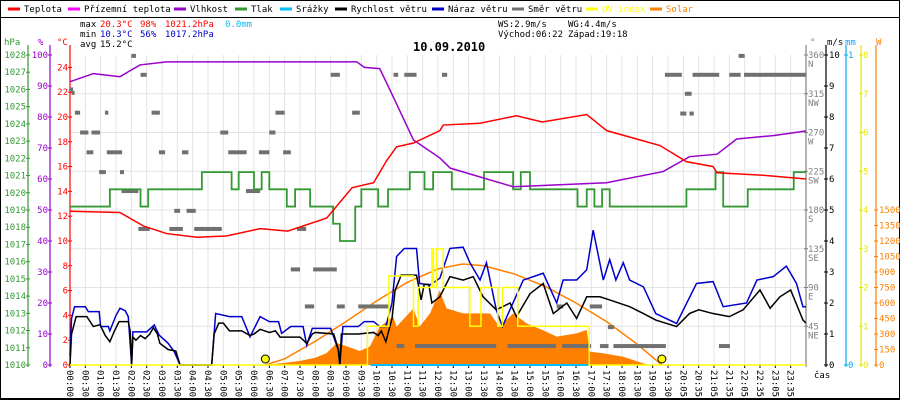 The height and width of the screenshot is (400, 900). Describe the element at coordinates (816, 134) in the screenshot. I see `direction-tick-label: 270` at that location.